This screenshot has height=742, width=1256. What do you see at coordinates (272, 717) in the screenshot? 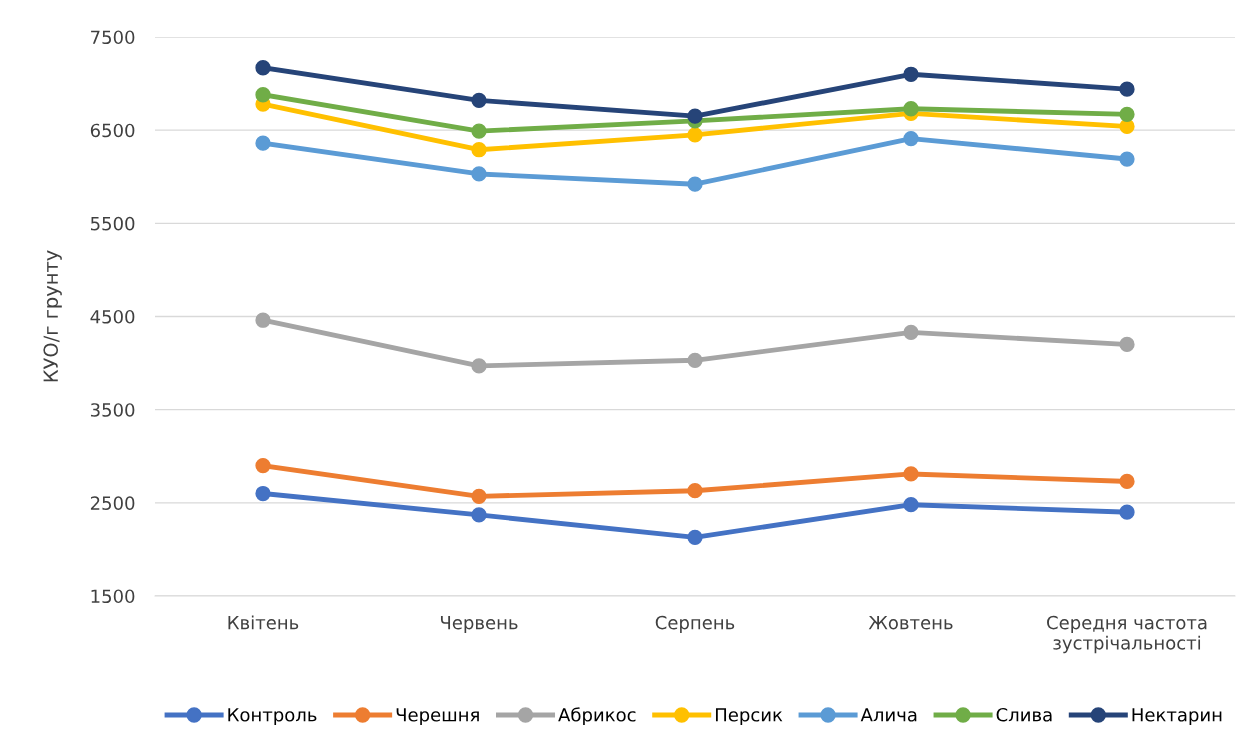
I see `legend-label: Контроль` at bounding box center [272, 717].